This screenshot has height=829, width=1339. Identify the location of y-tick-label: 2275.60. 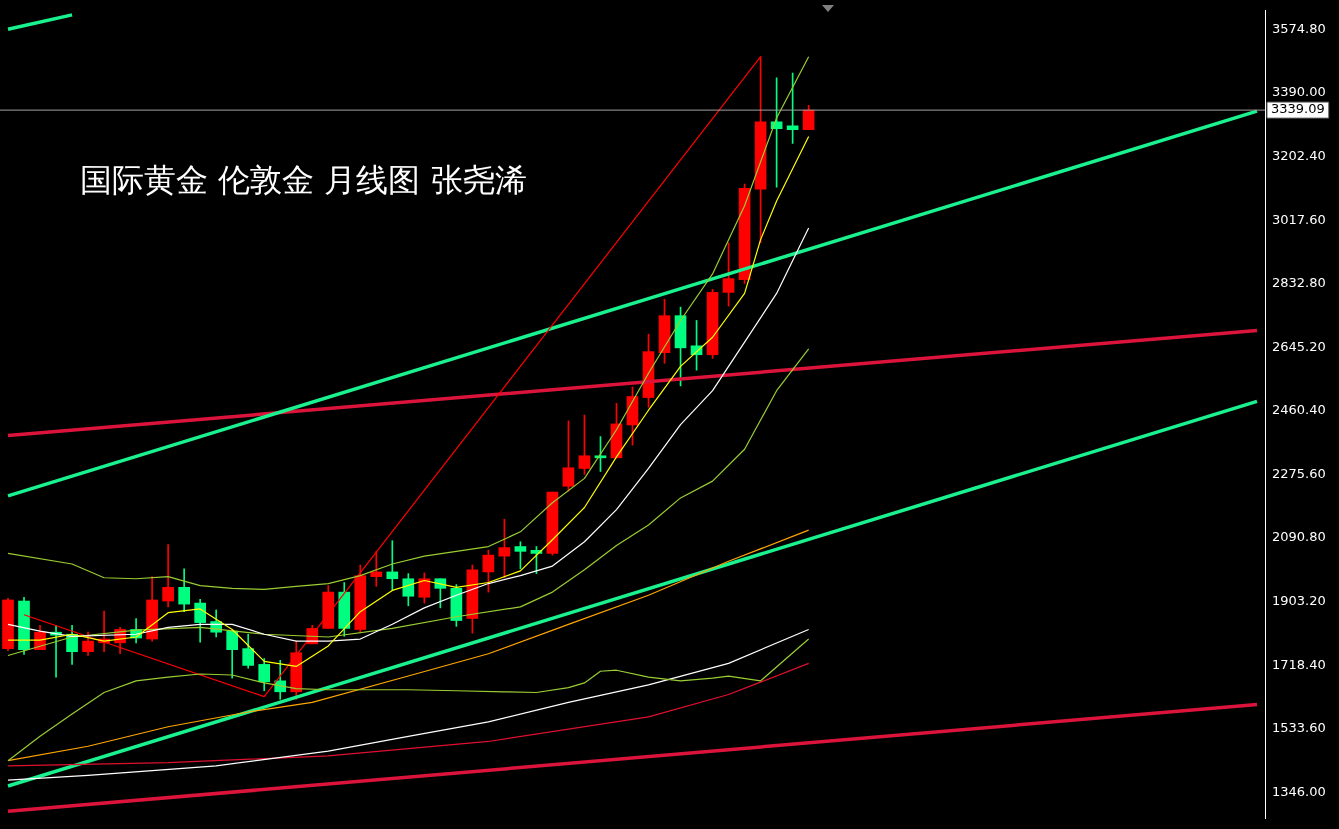
(1299, 473).